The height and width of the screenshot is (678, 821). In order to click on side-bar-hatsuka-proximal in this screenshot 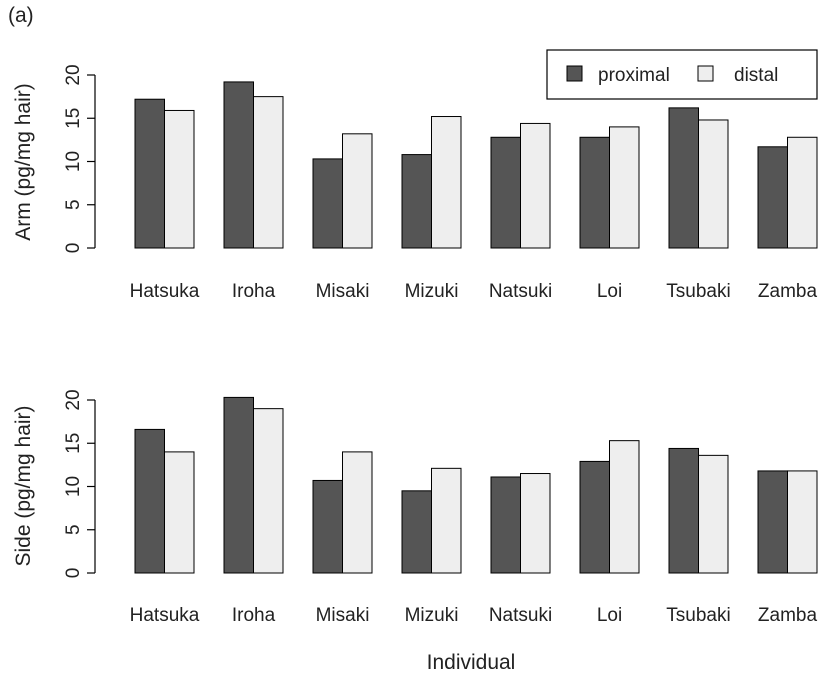, I will do `click(149, 501)`.